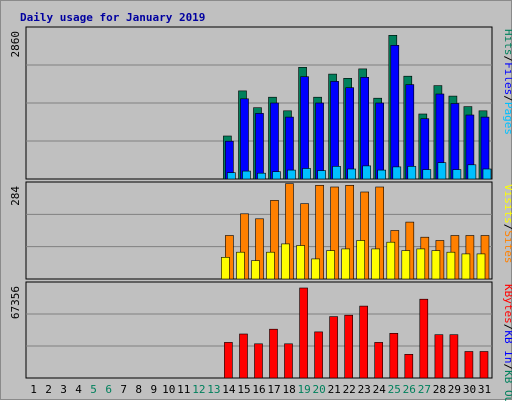  Describe the element at coordinates (168, 389) in the screenshot. I see `x-tick-label: 10` at that location.